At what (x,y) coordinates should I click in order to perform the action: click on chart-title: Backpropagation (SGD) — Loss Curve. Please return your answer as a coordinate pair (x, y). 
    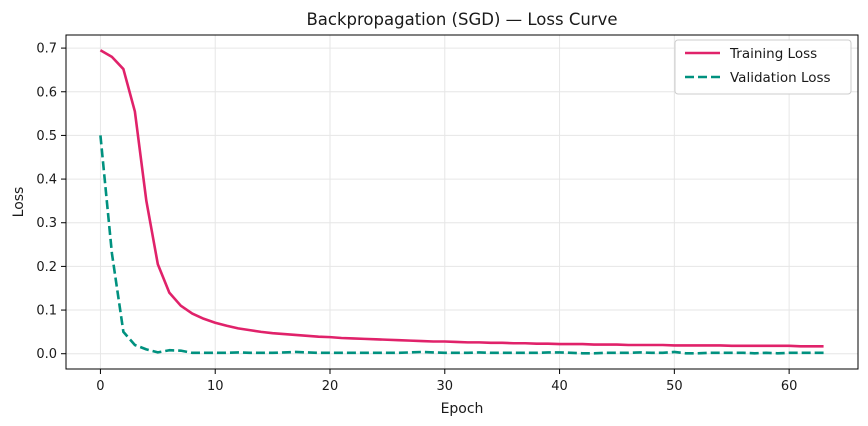
    Looking at the image, I should click on (461, 19).